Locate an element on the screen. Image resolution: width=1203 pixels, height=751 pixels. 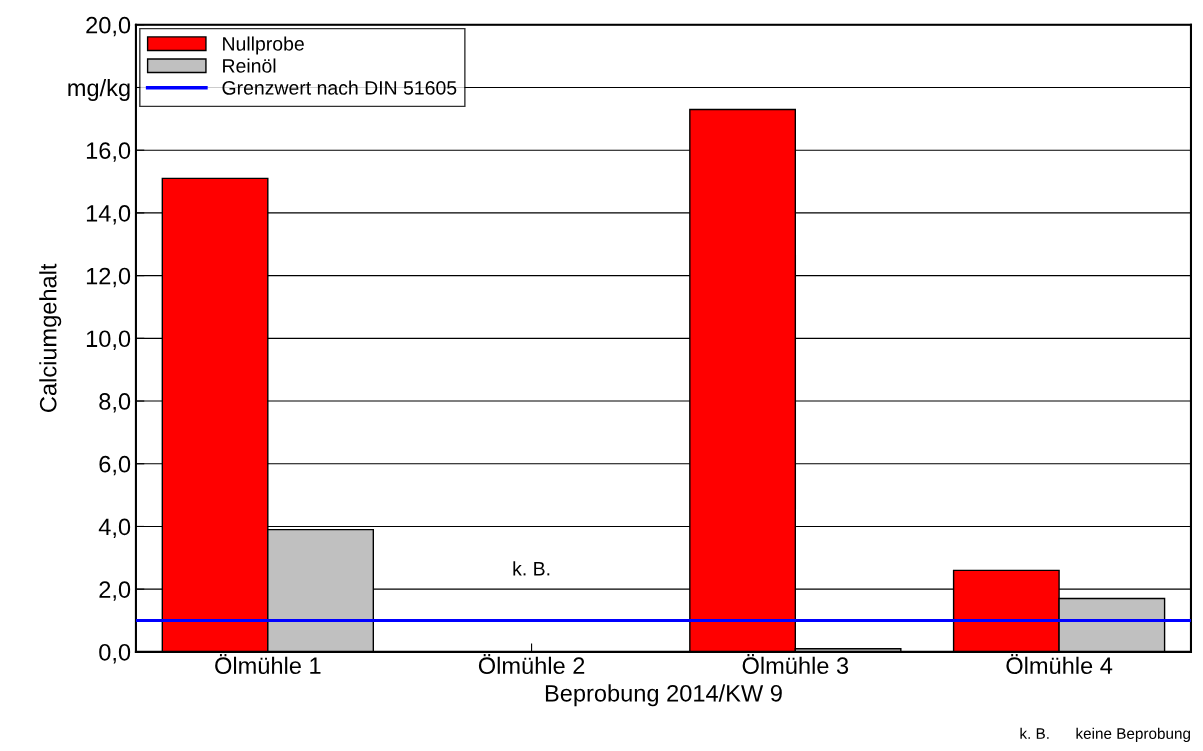
y-tick-label: mg/kg is located at coordinates (99, 89).